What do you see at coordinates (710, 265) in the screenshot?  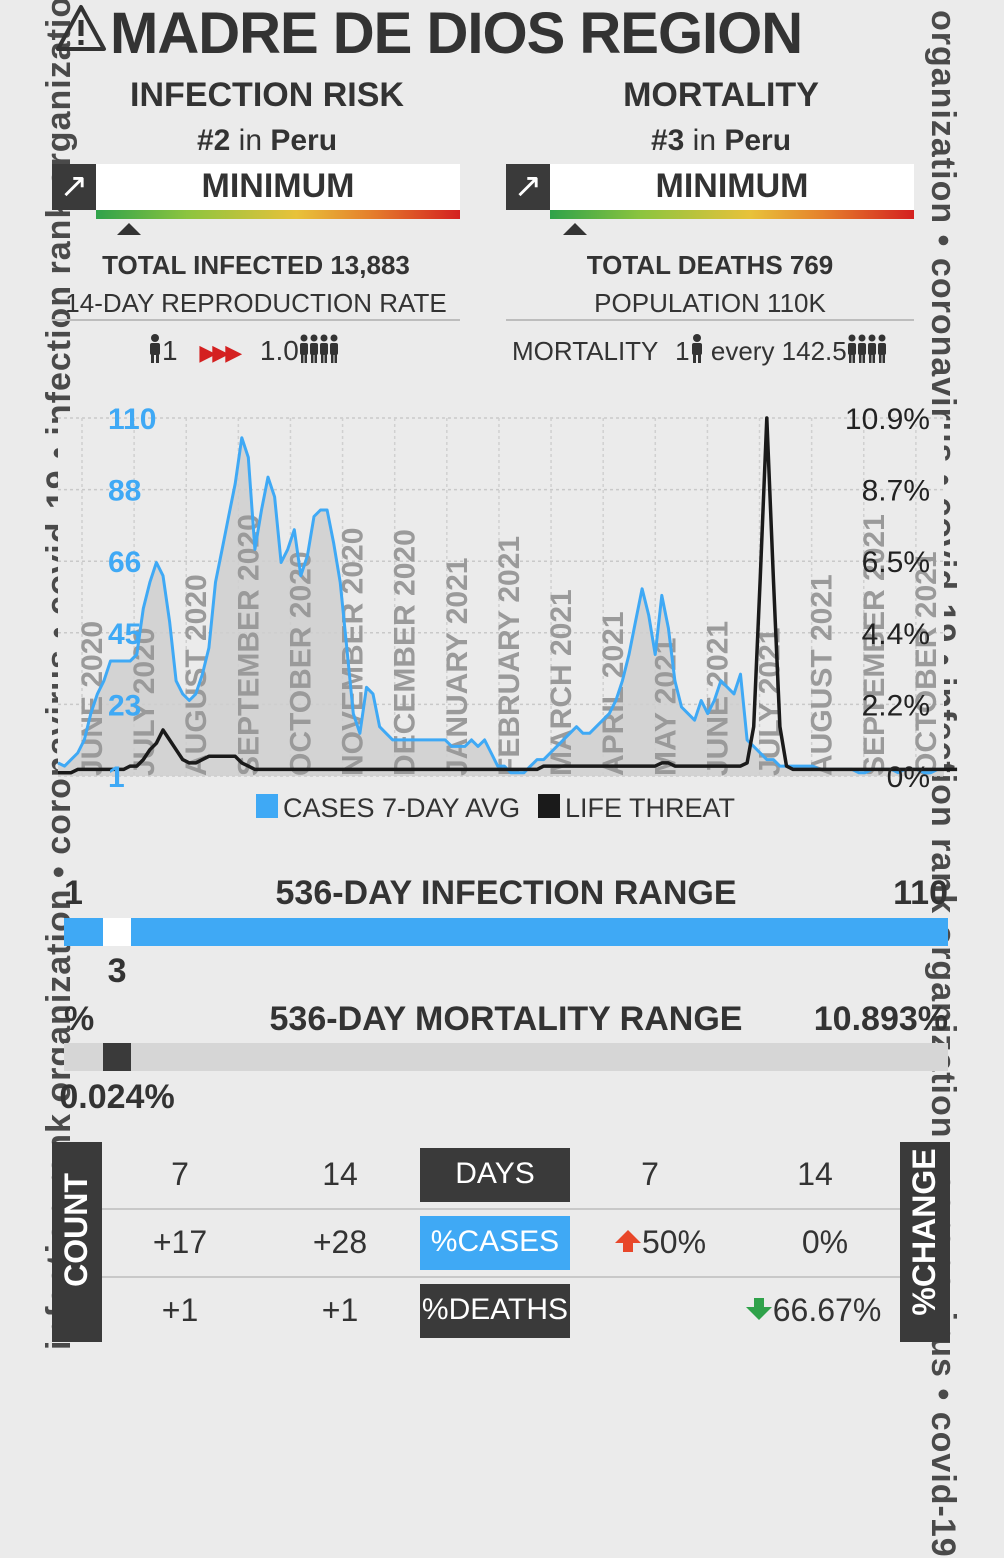 I see `total-deaths: TOTAL DEATHS 769` at bounding box center [710, 265].